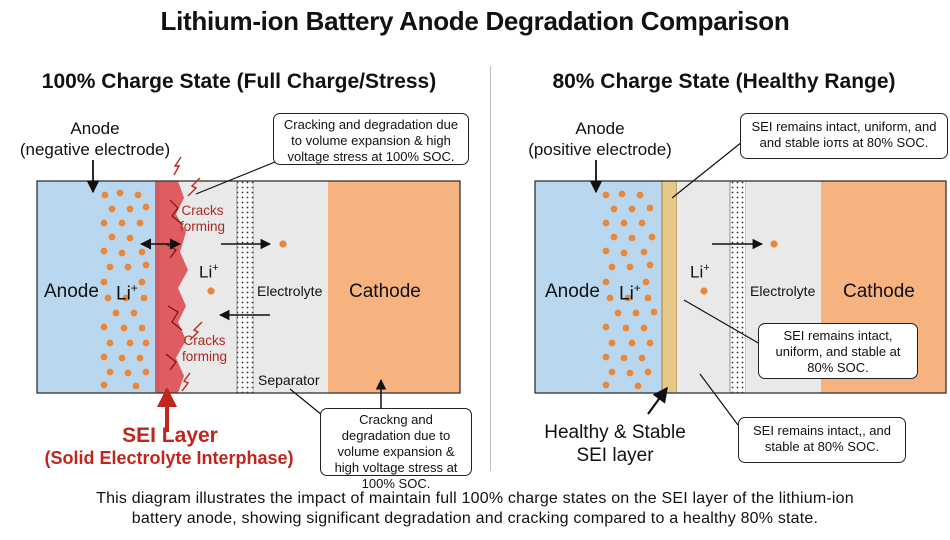 The image size is (950, 540). What do you see at coordinates (239, 81) in the screenshot?
I see `left-panel-heading: 100% Charge State (Full Charge/Stress)` at bounding box center [239, 81].